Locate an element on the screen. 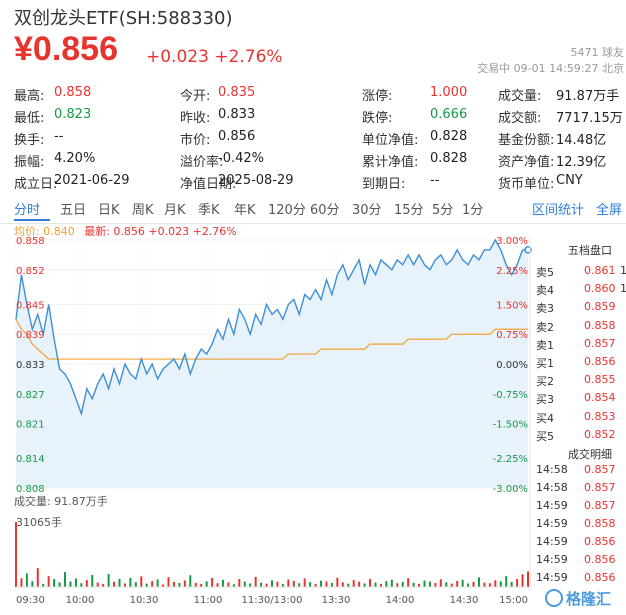 This screenshot has width=626, height=615. stat-label: 最低: is located at coordinates (29, 118).